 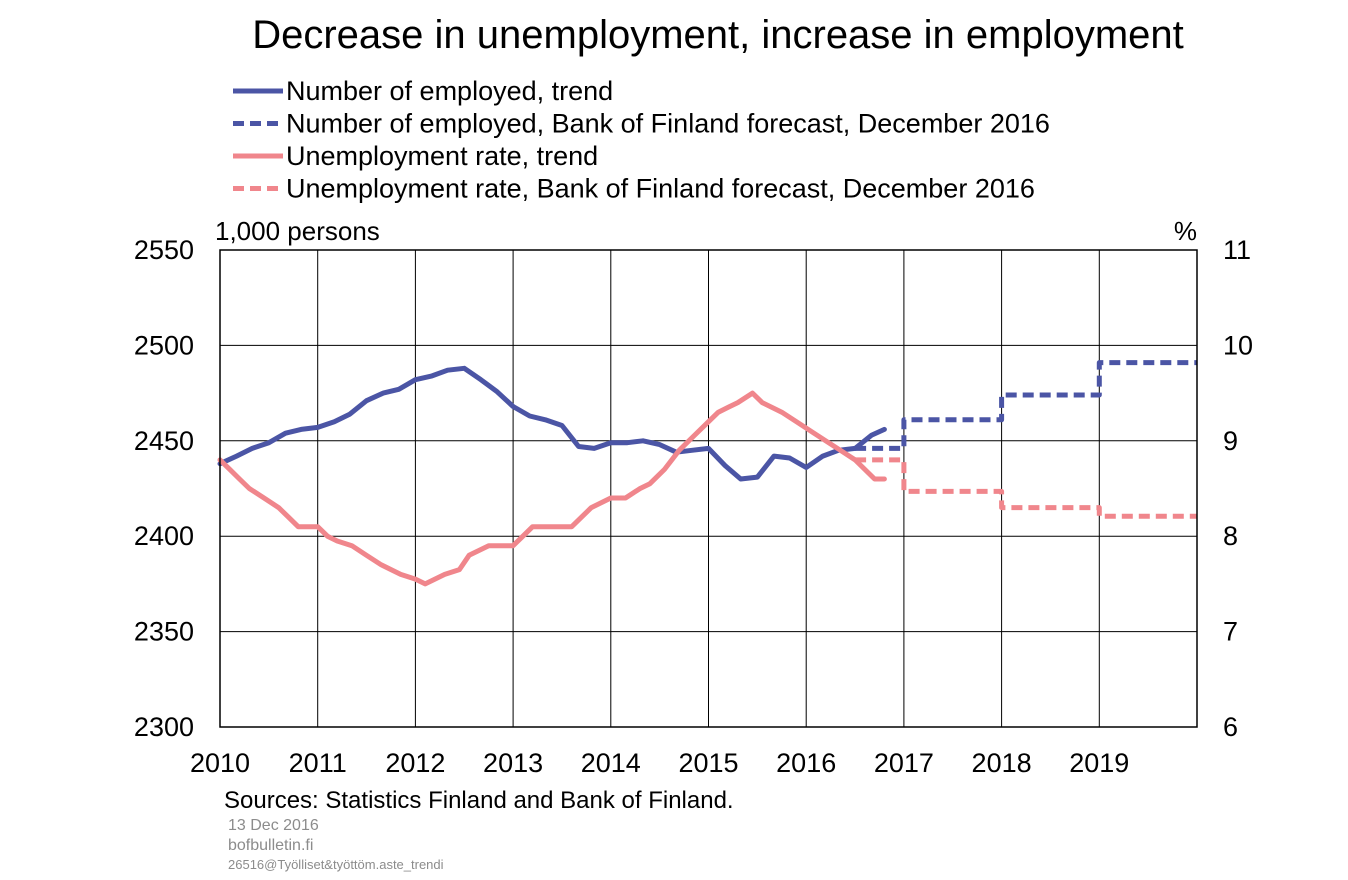 I want to click on x-tick-label: 2016, so click(x=806, y=763).